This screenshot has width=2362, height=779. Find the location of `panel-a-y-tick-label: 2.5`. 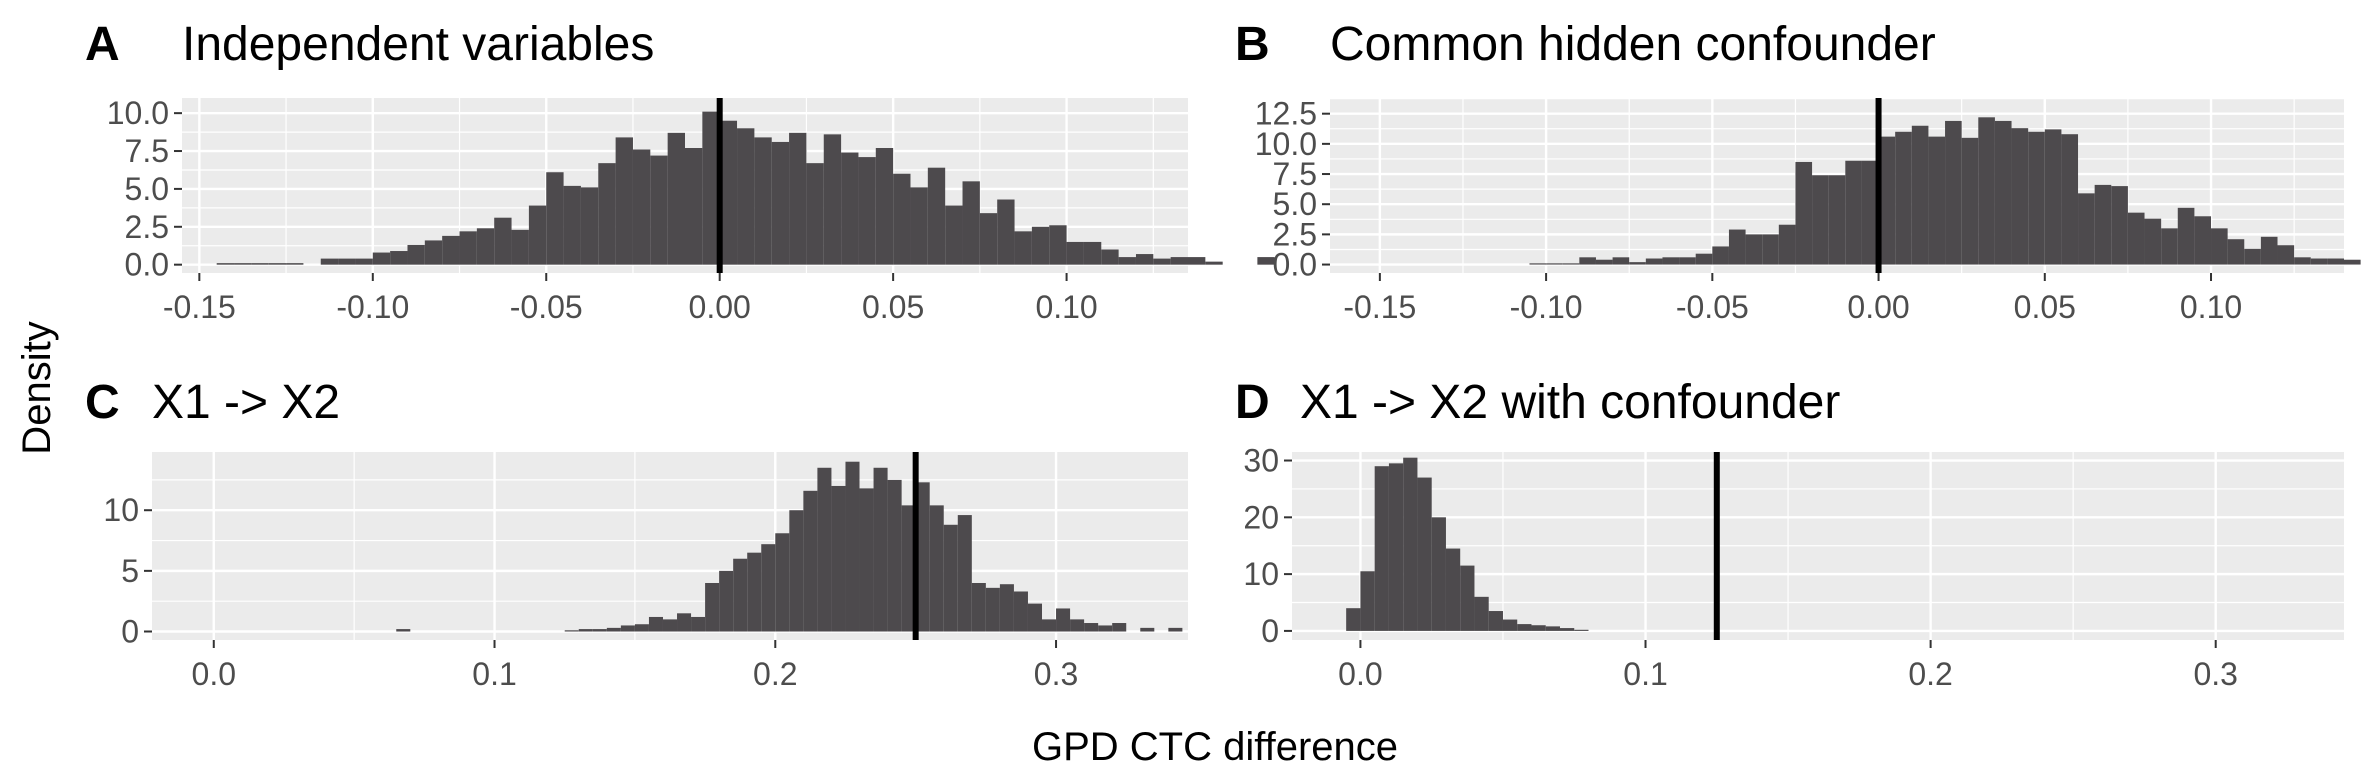

panel-a-y-tick-label: 2.5 is located at coordinates (147, 227).